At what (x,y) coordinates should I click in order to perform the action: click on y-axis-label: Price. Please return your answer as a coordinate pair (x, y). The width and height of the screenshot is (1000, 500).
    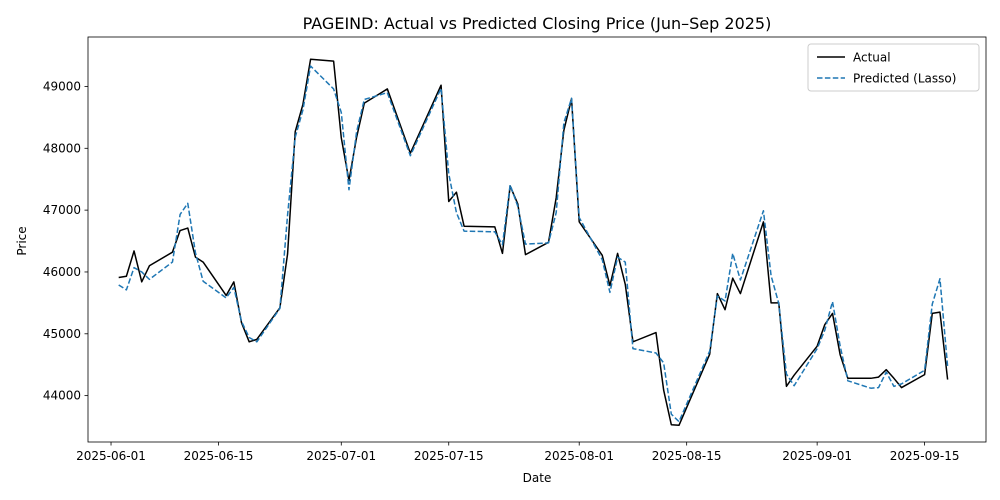
    Looking at the image, I should click on (22, 240).